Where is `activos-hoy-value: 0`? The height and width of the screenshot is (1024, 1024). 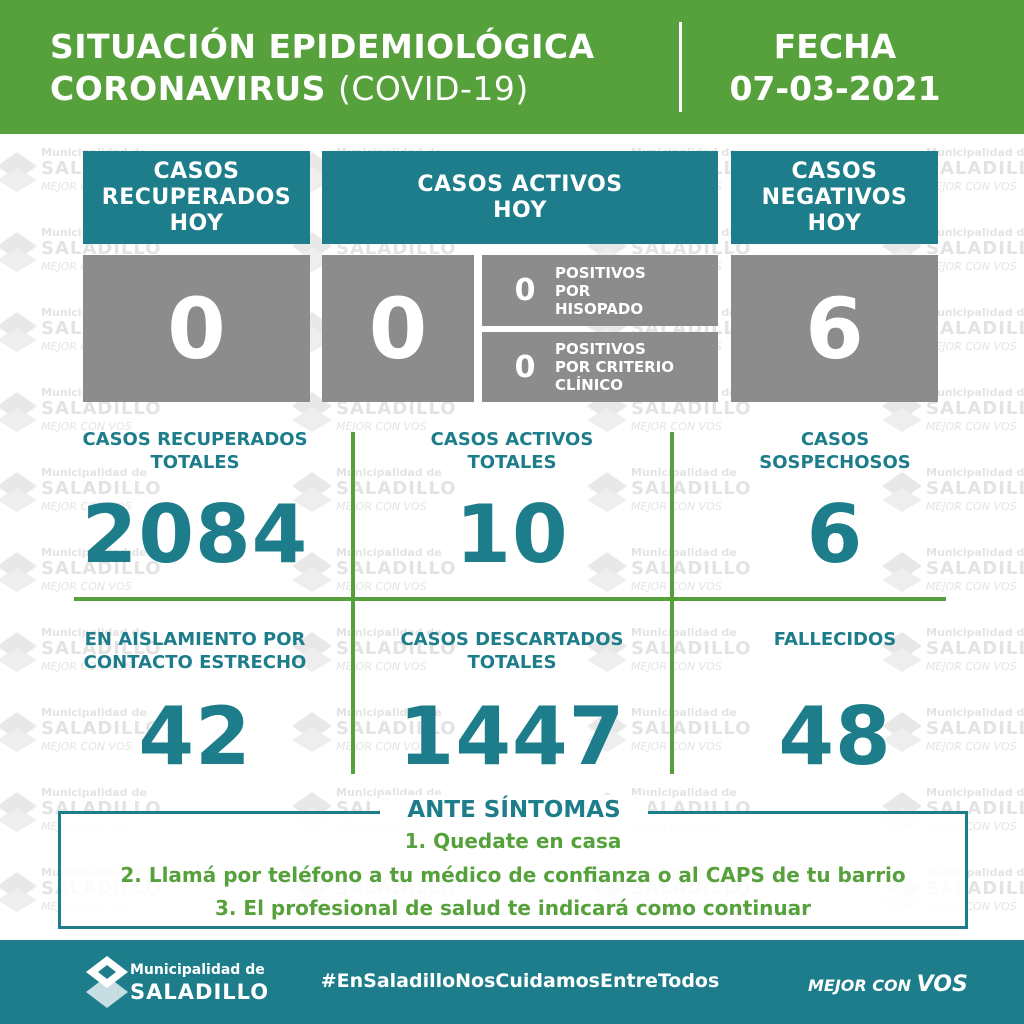 activos-hoy-value: 0 is located at coordinates (398, 328).